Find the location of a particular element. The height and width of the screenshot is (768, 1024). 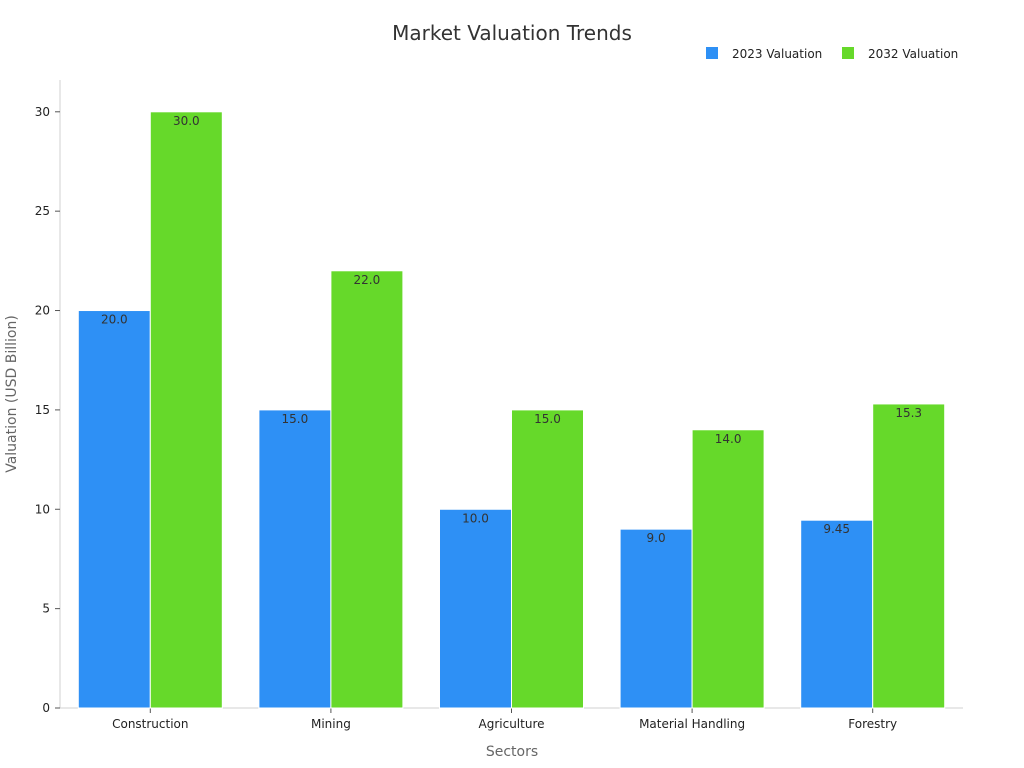

bar-2023-valuation-construction is located at coordinates (114, 509).